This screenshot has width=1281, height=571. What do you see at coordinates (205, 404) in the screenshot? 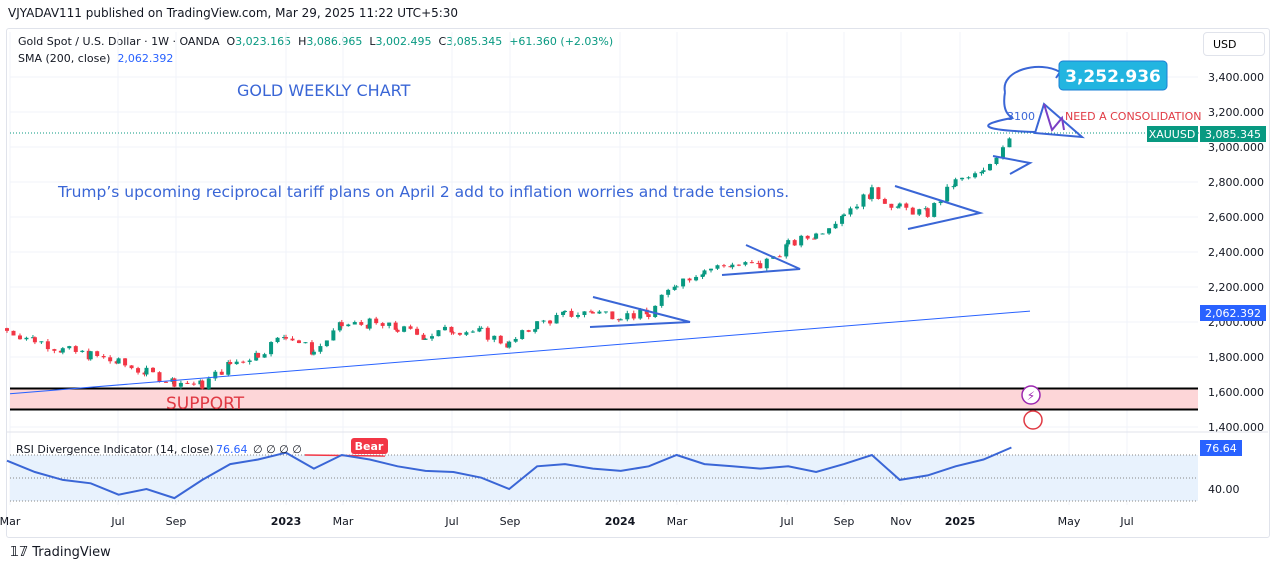
I see `support-label: SUPPORT` at bounding box center [205, 404].